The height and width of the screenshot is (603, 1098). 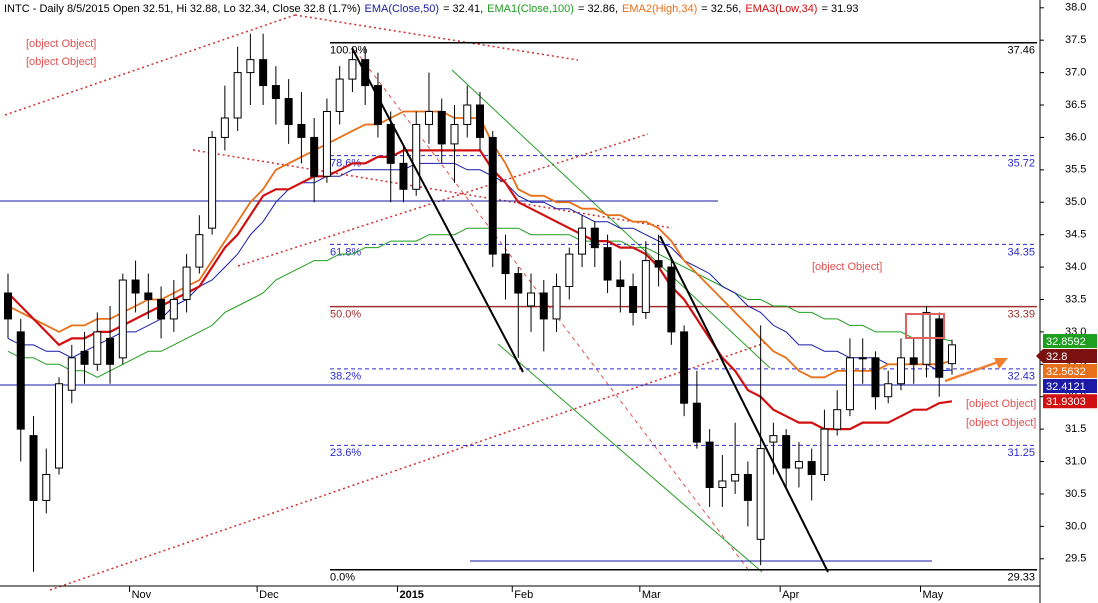 What do you see at coordinates (345, 163) in the screenshot?
I see `fib-label: 78.6%` at bounding box center [345, 163].